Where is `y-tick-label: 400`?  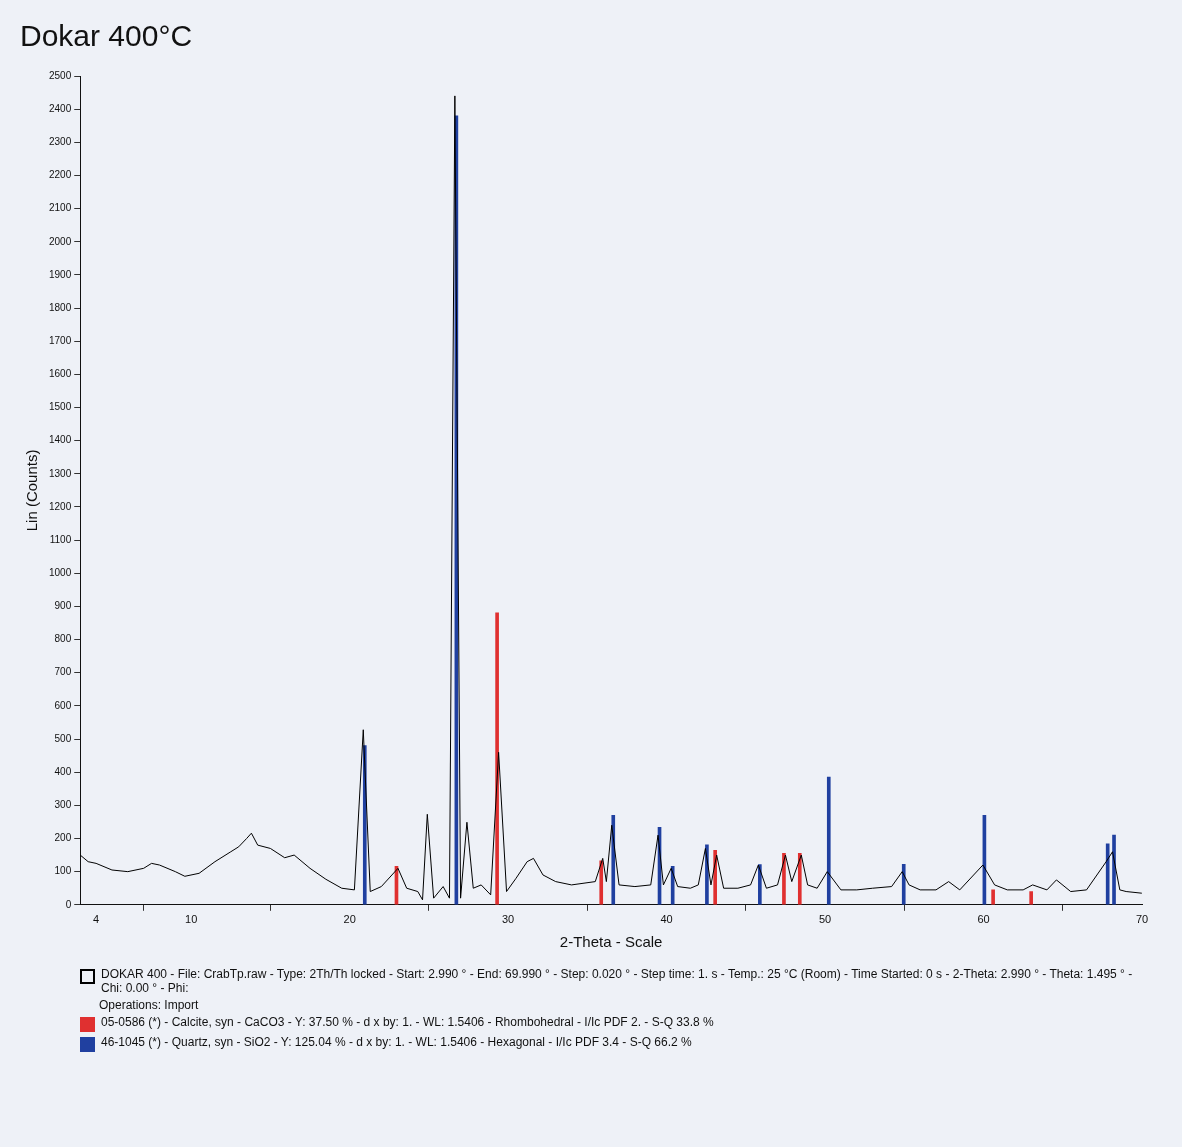 y-tick-label: 400 is located at coordinates (63, 771).